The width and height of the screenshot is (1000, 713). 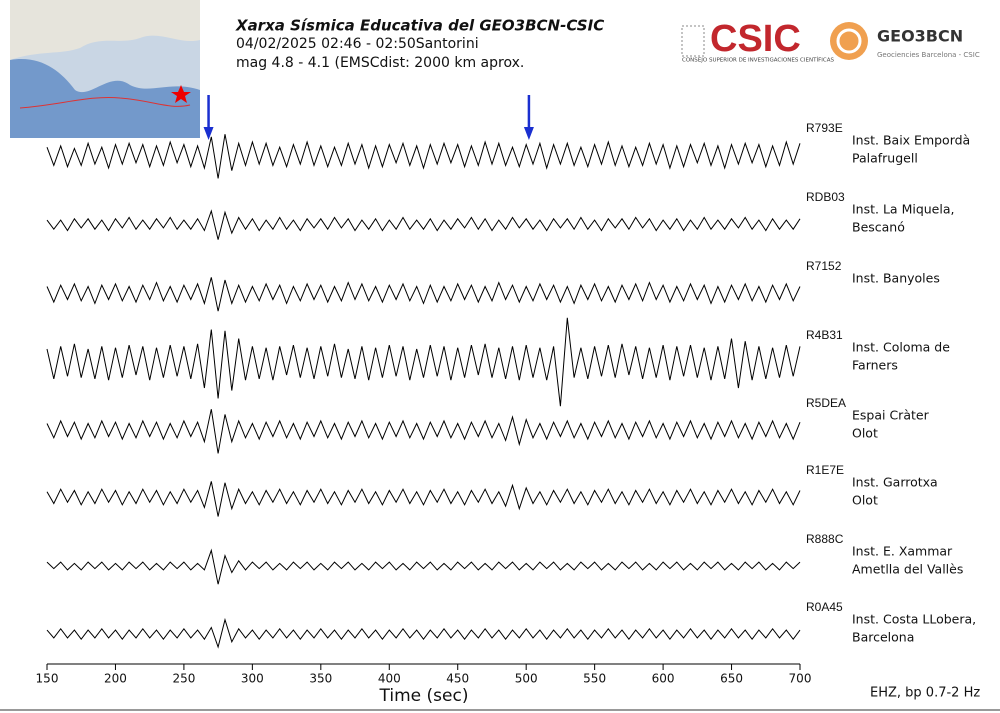 What do you see at coordinates (928, 55) in the screenshot?
I see `geo-caption: Geociencies Barcelona - CSIC` at bounding box center [928, 55].